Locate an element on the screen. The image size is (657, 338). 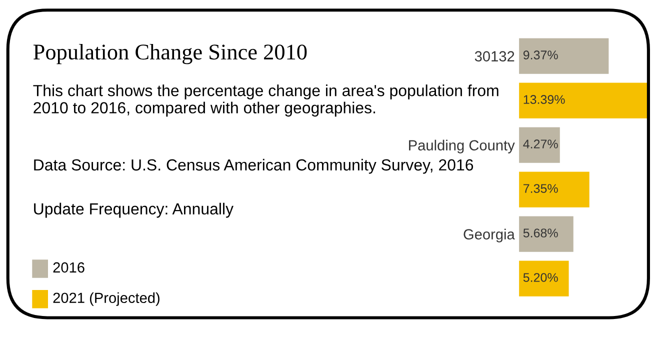
y-tick-label: 30132 is located at coordinates (494, 56).